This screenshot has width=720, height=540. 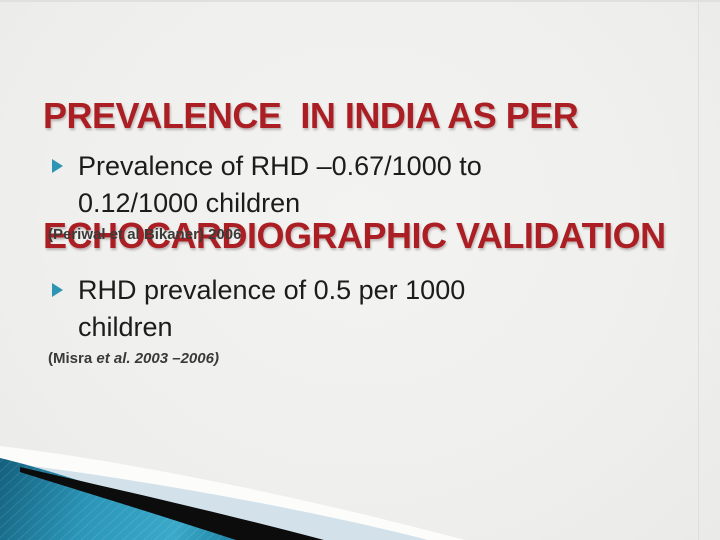 I want to click on bullet-item-rhd-prevalence-05: RHD prevalence of 0.5 per 1000 children, so click(x=356, y=309).